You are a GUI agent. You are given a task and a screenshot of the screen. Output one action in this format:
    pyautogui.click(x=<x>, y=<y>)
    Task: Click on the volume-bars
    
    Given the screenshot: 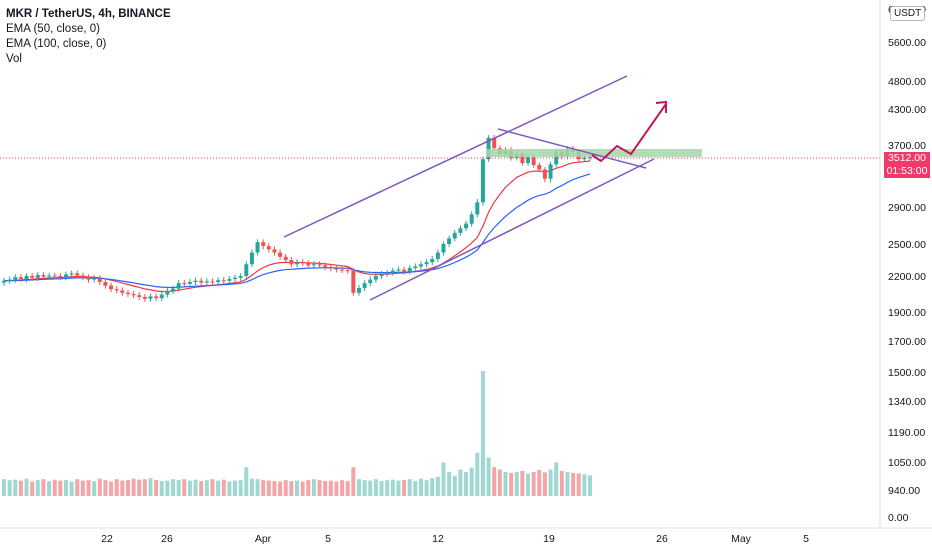 What is the action you would take?
    pyautogui.click(x=297, y=433)
    